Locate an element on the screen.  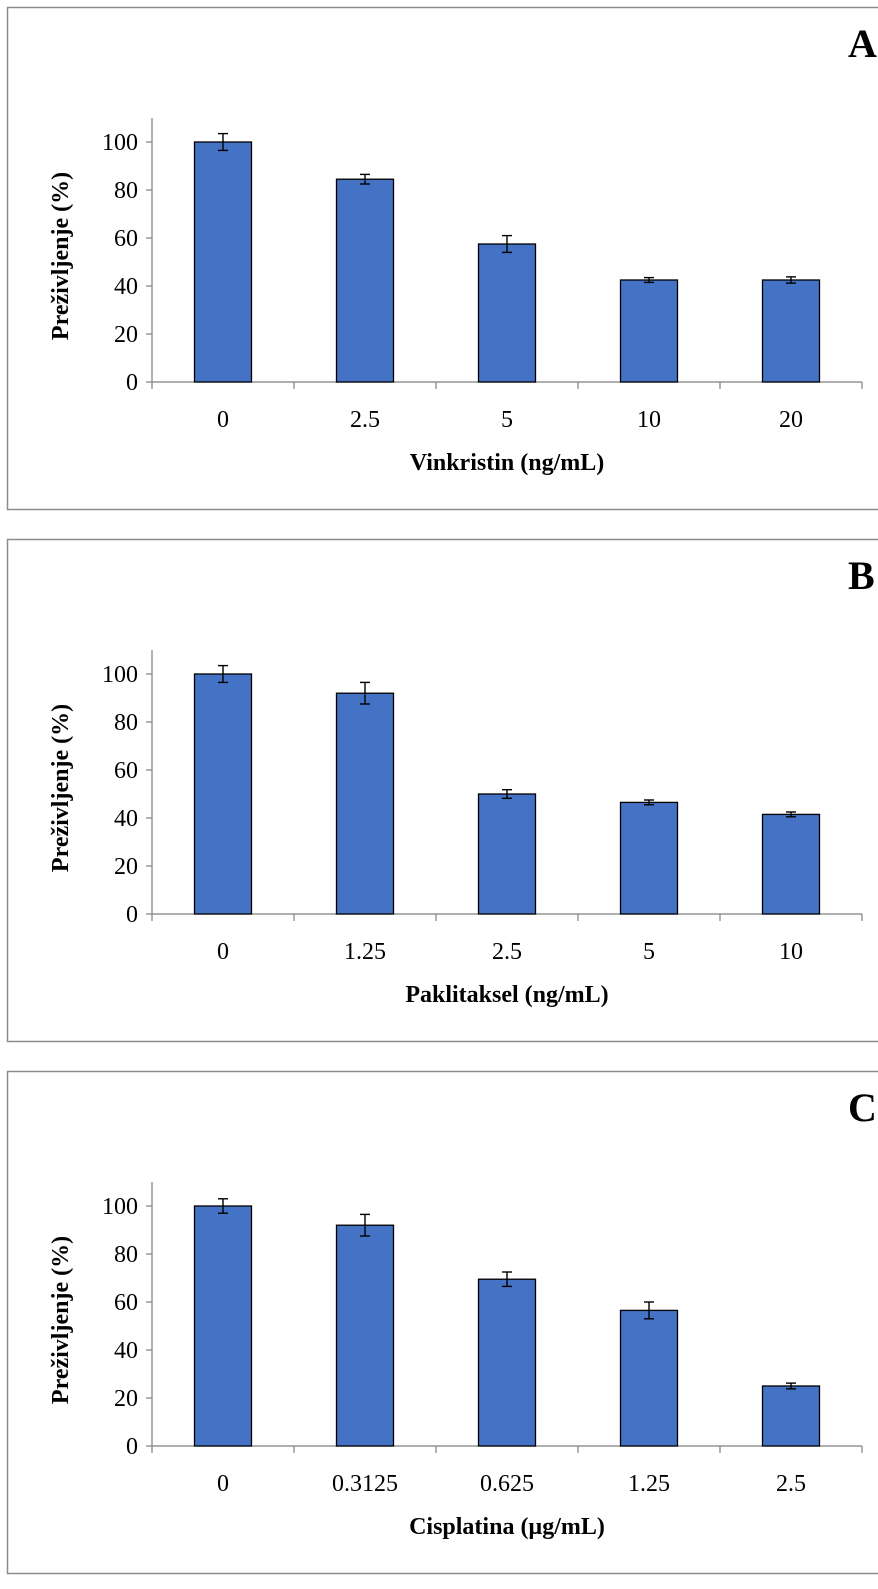
x-axis-title: Paklitaksel (ng/mL) is located at coordinates (506, 995).